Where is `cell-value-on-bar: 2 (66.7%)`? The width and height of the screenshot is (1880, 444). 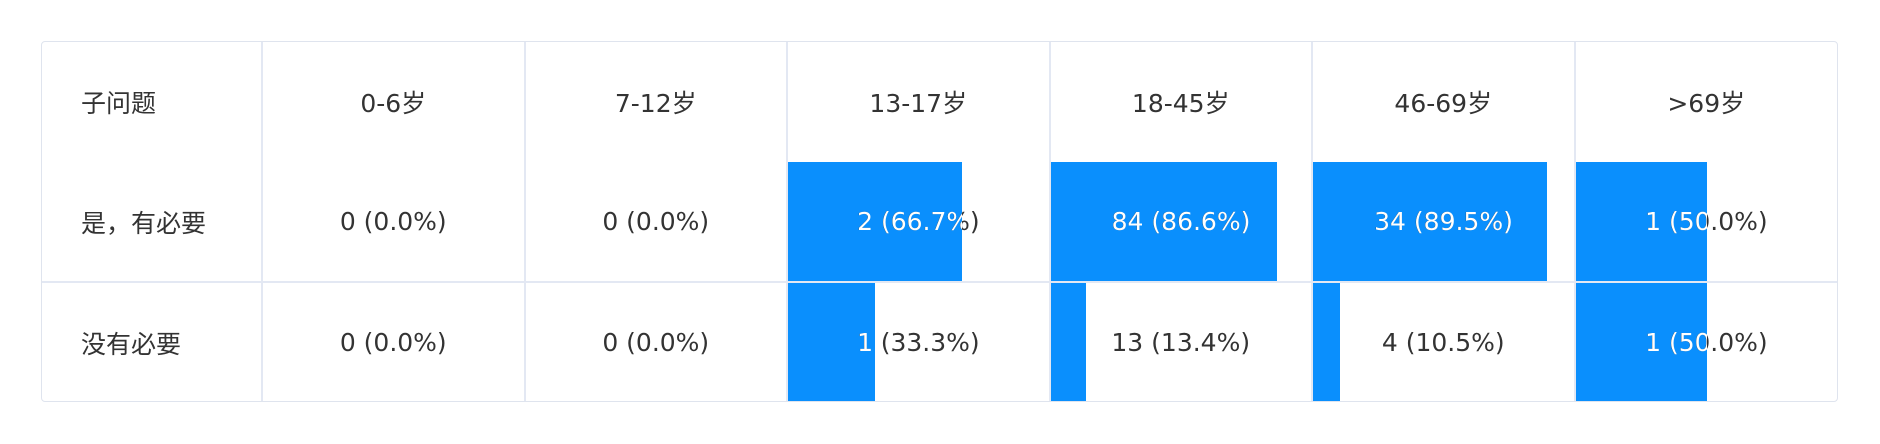
cell-value-on-bar: 2 (66.7%) is located at coordinates (909, 221).